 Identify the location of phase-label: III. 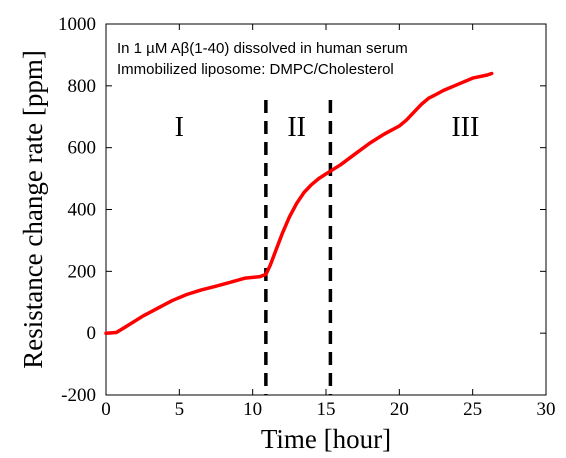
(465, 127).